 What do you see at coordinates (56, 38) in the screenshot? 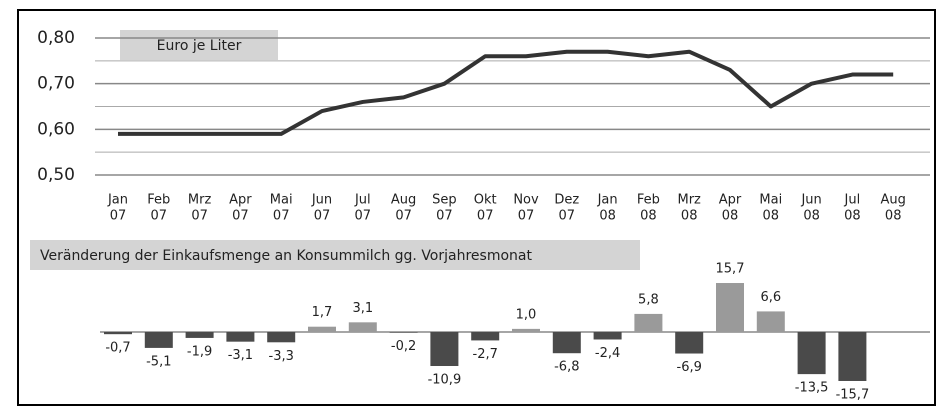
I see `y-tick-label: 0,80` at bounding box center [56, 38].